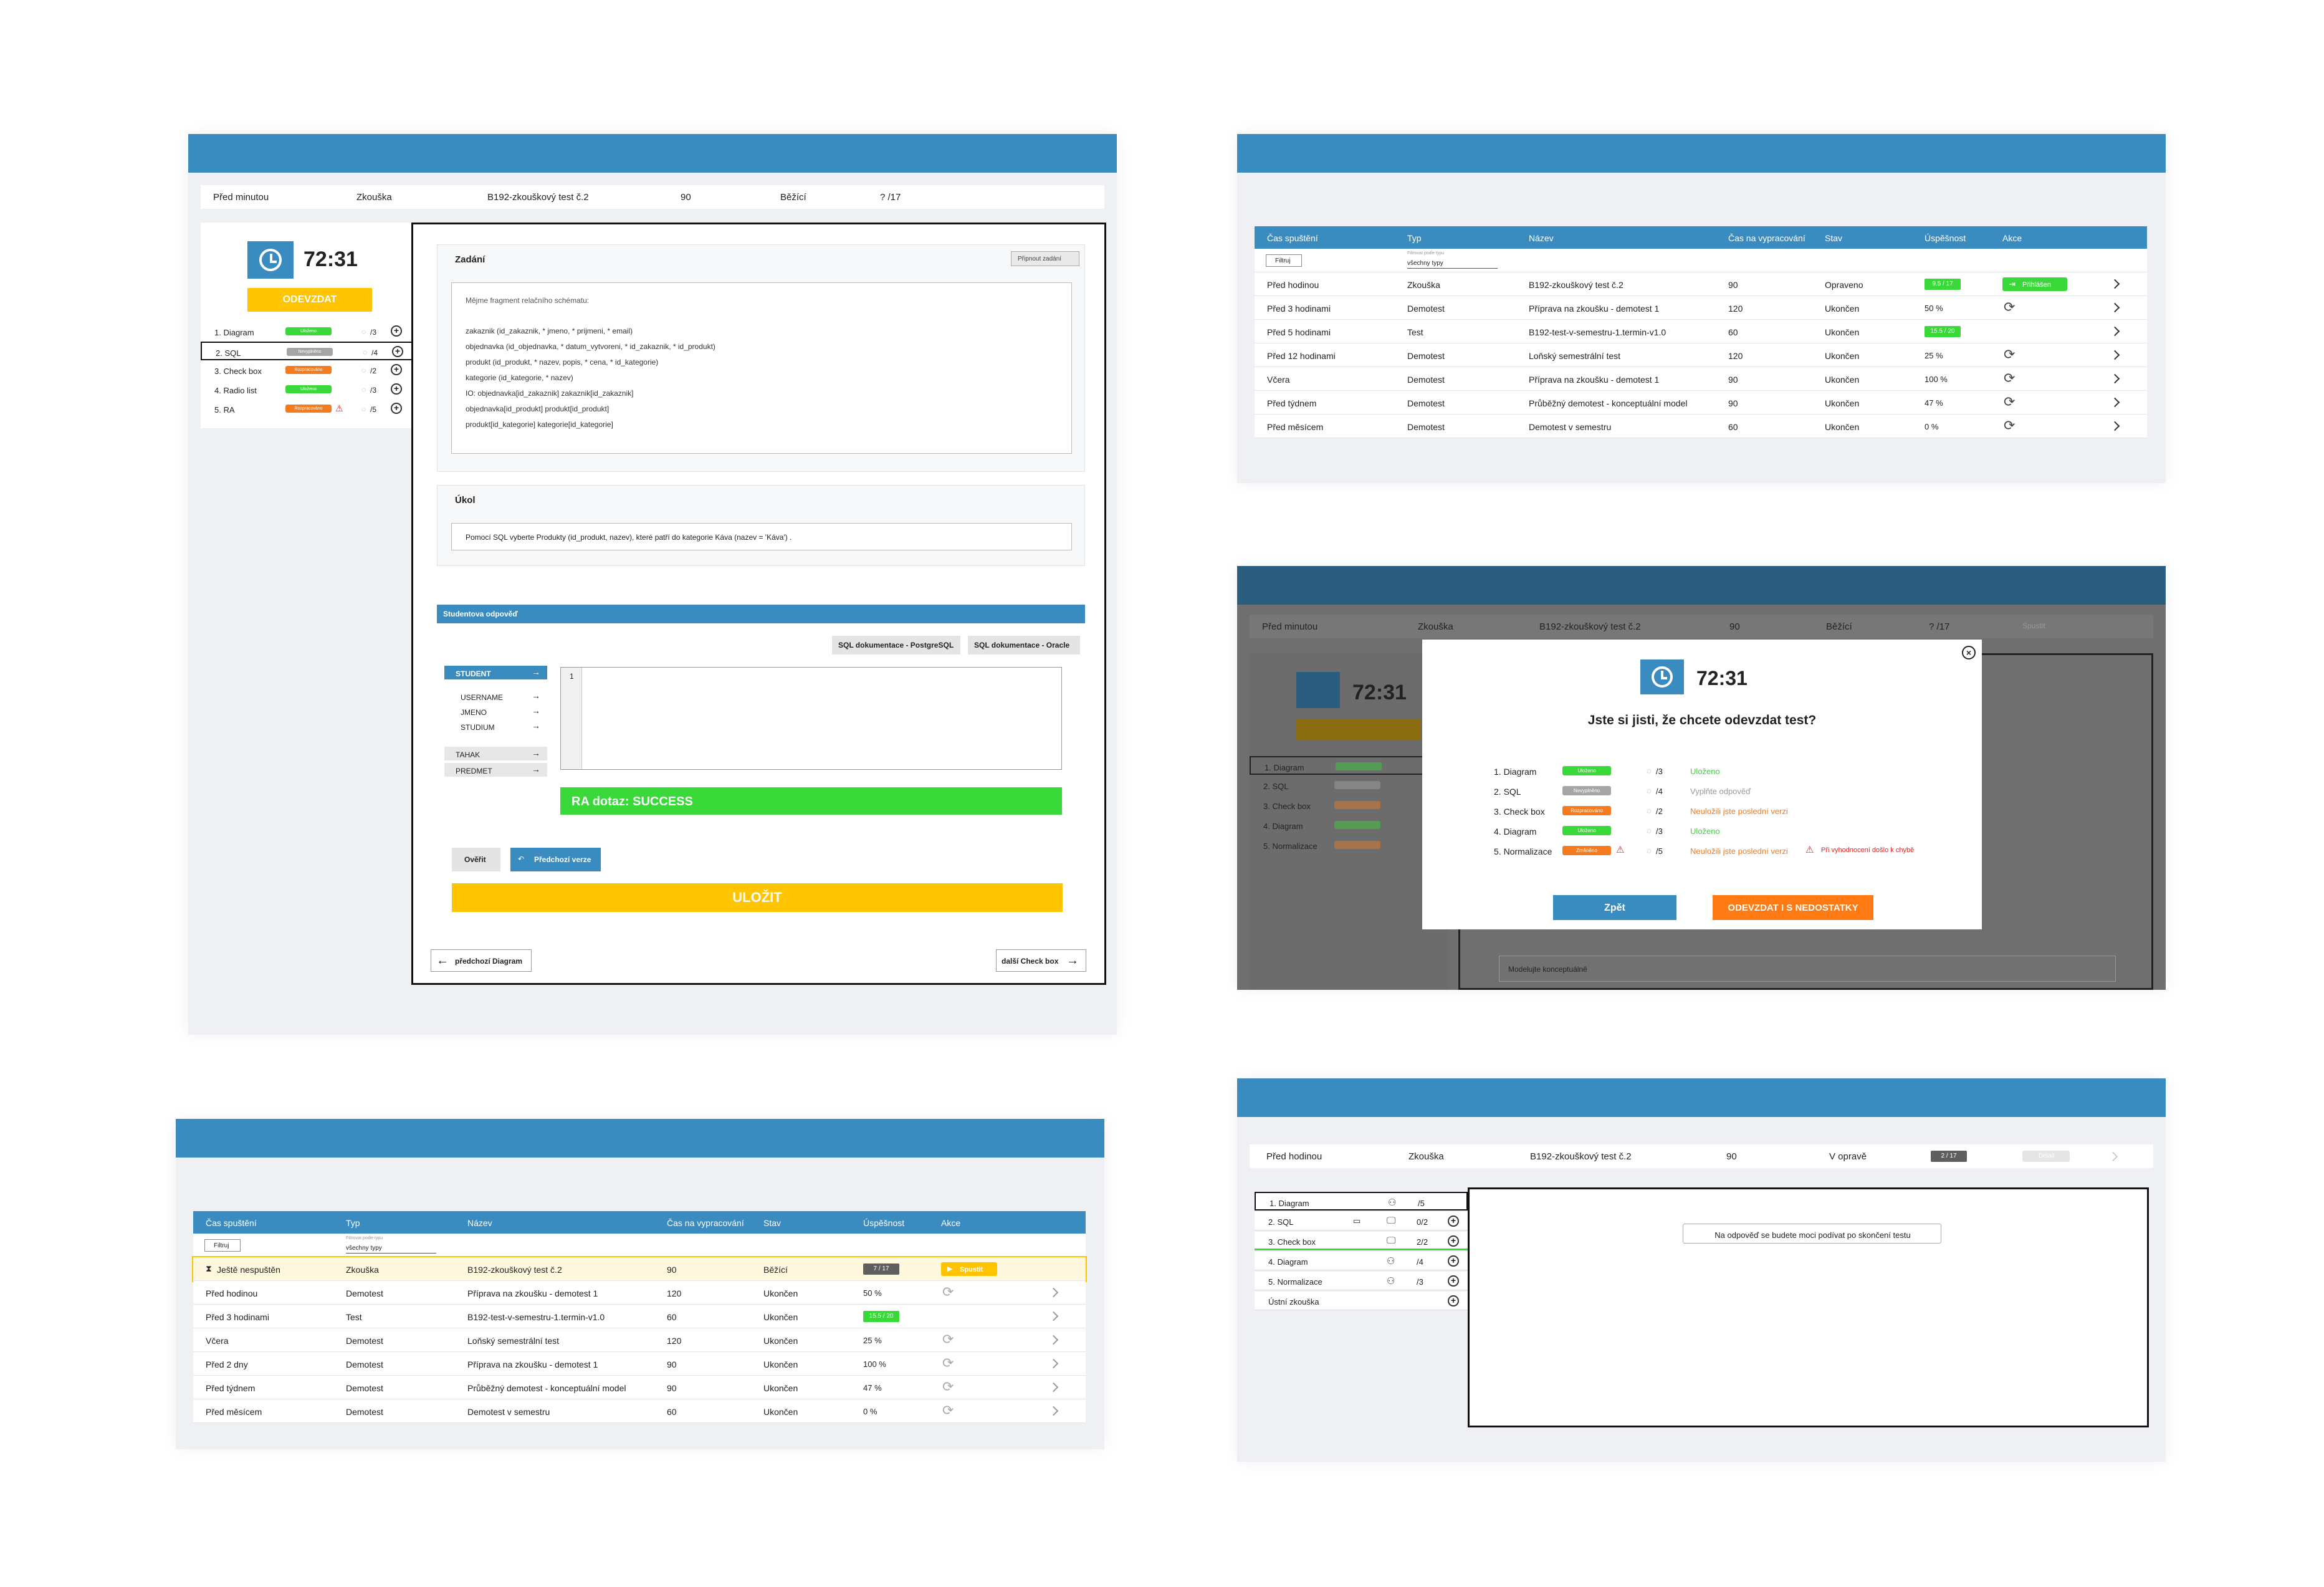 The width and height of the screenshot is (2324, 1587). Describe the element at coordinates (1357, 825) in the screenshot. I see `bg-badge` at that location.